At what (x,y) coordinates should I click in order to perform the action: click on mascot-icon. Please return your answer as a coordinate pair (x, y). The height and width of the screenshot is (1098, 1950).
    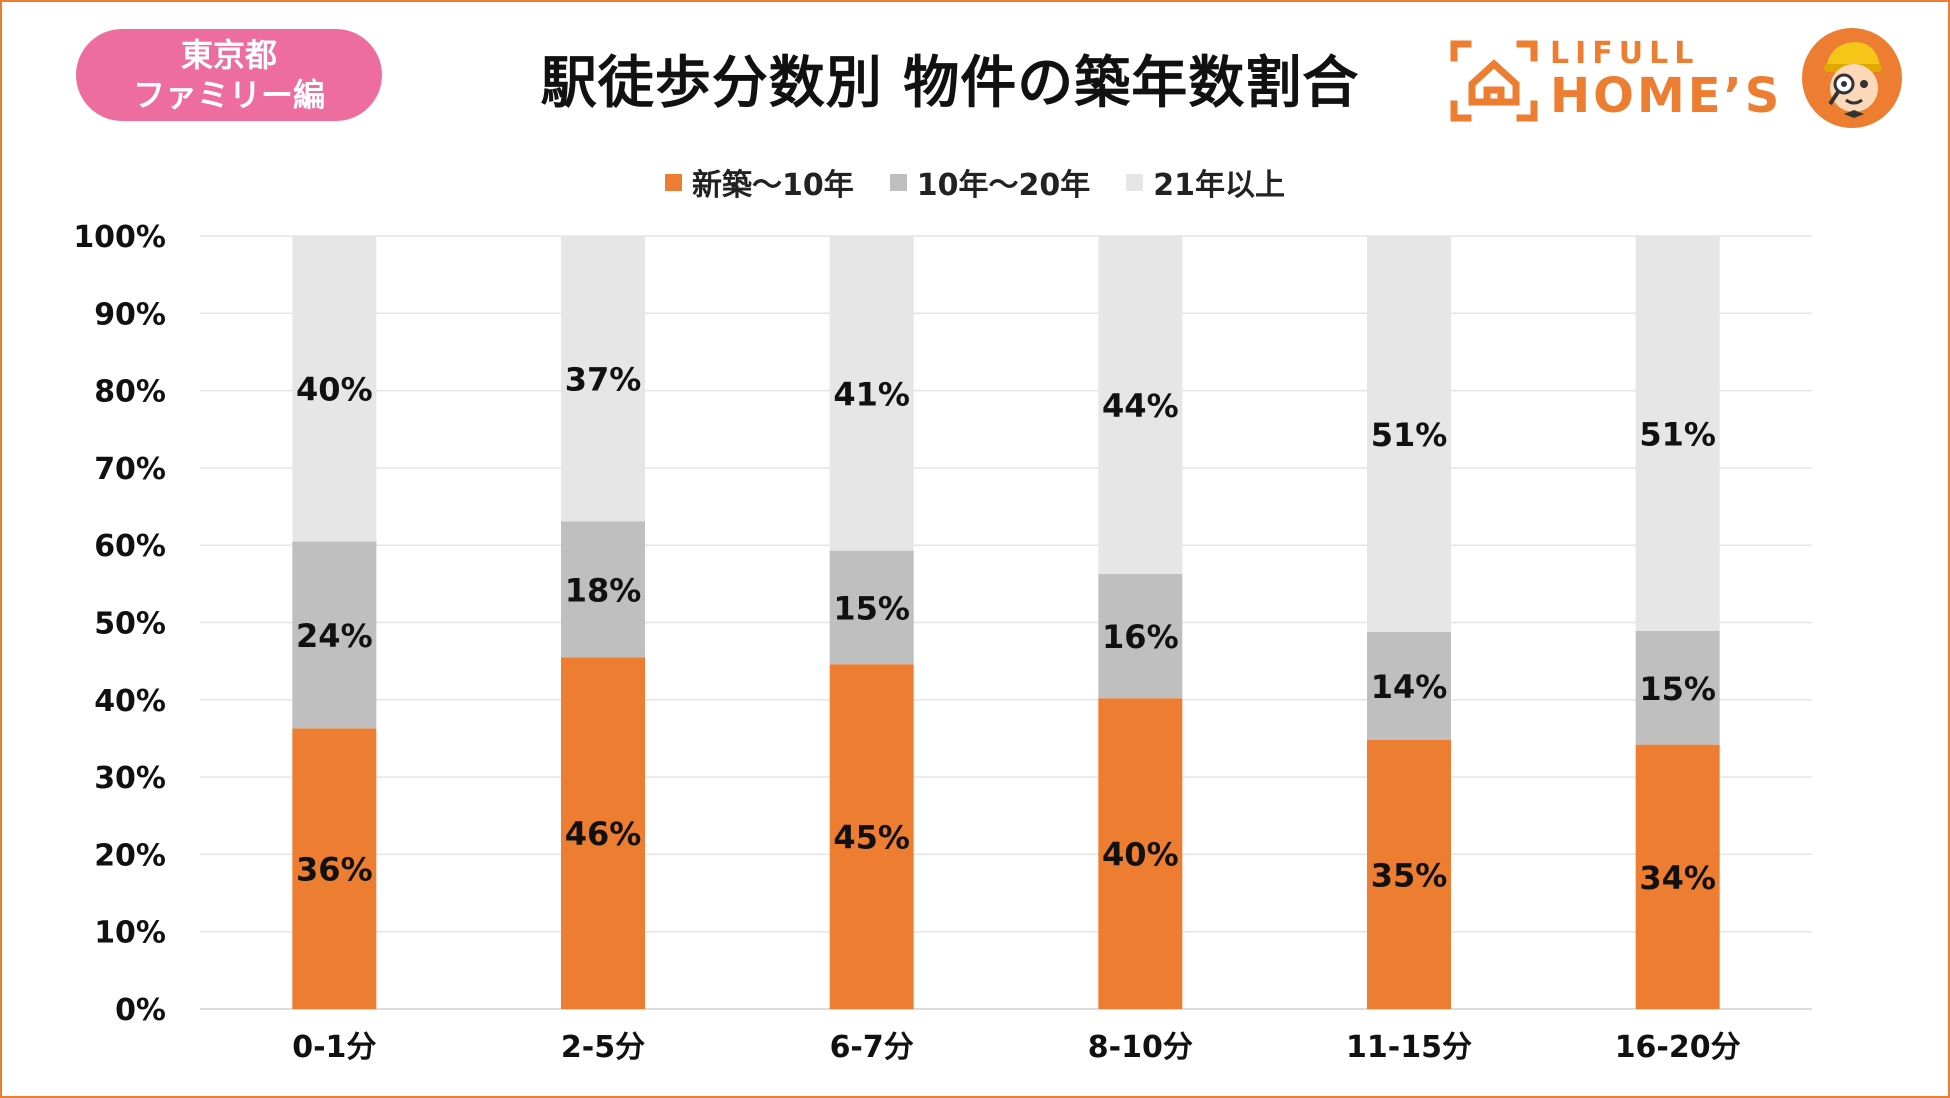
    Looking at the image, I should click on (1852, 78).